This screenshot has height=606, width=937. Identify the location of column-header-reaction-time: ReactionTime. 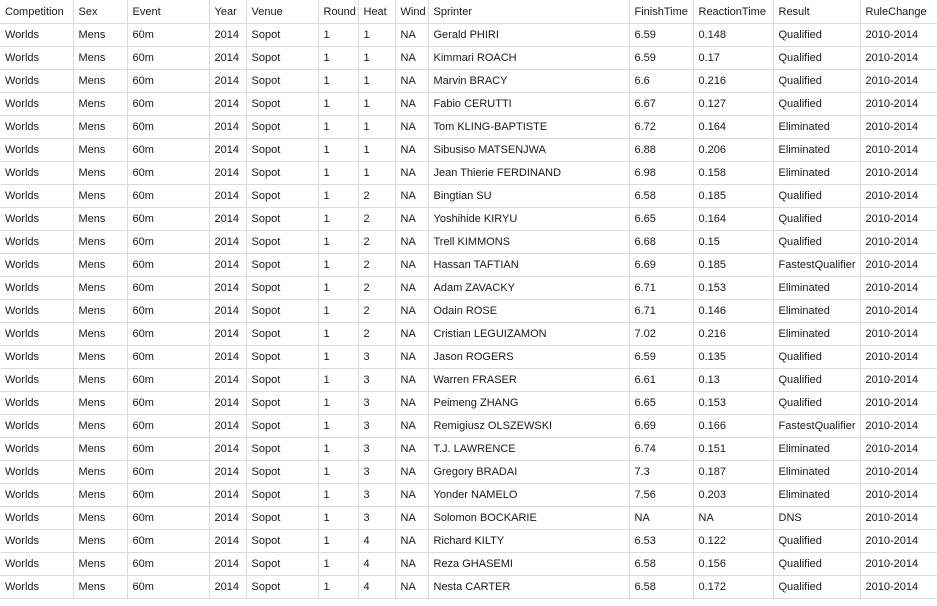
(733, 12).